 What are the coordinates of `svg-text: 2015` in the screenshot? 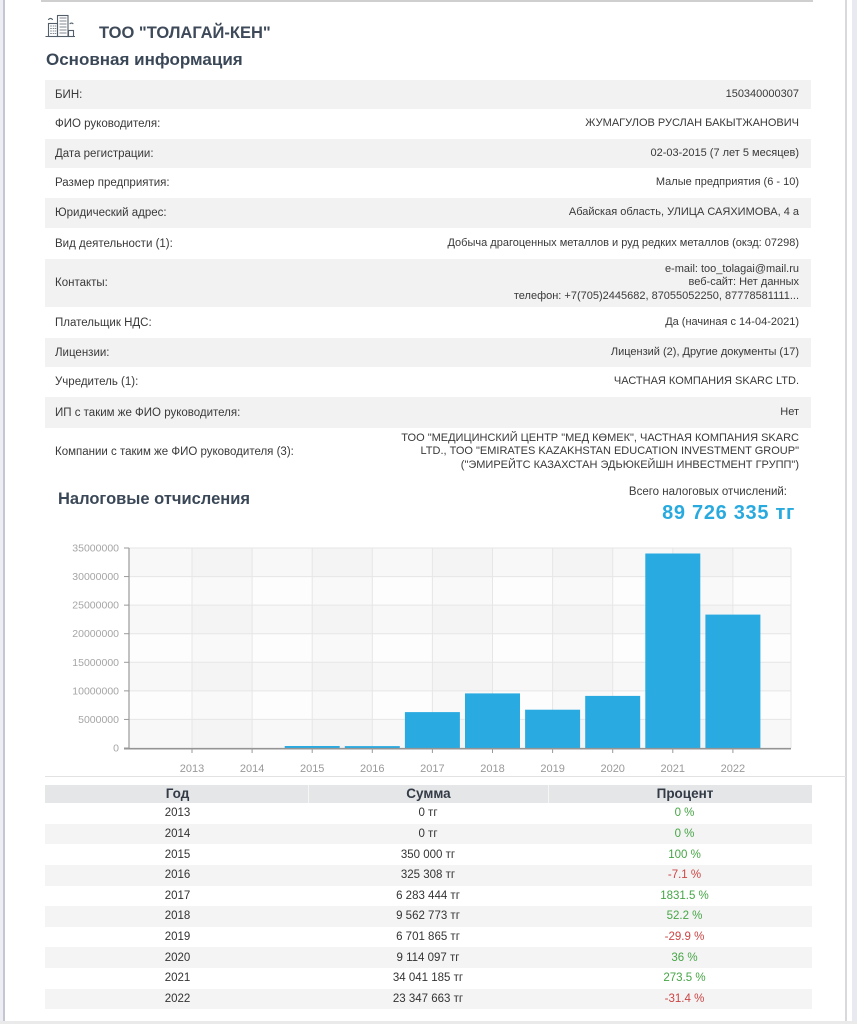 It's located at (312, 769).